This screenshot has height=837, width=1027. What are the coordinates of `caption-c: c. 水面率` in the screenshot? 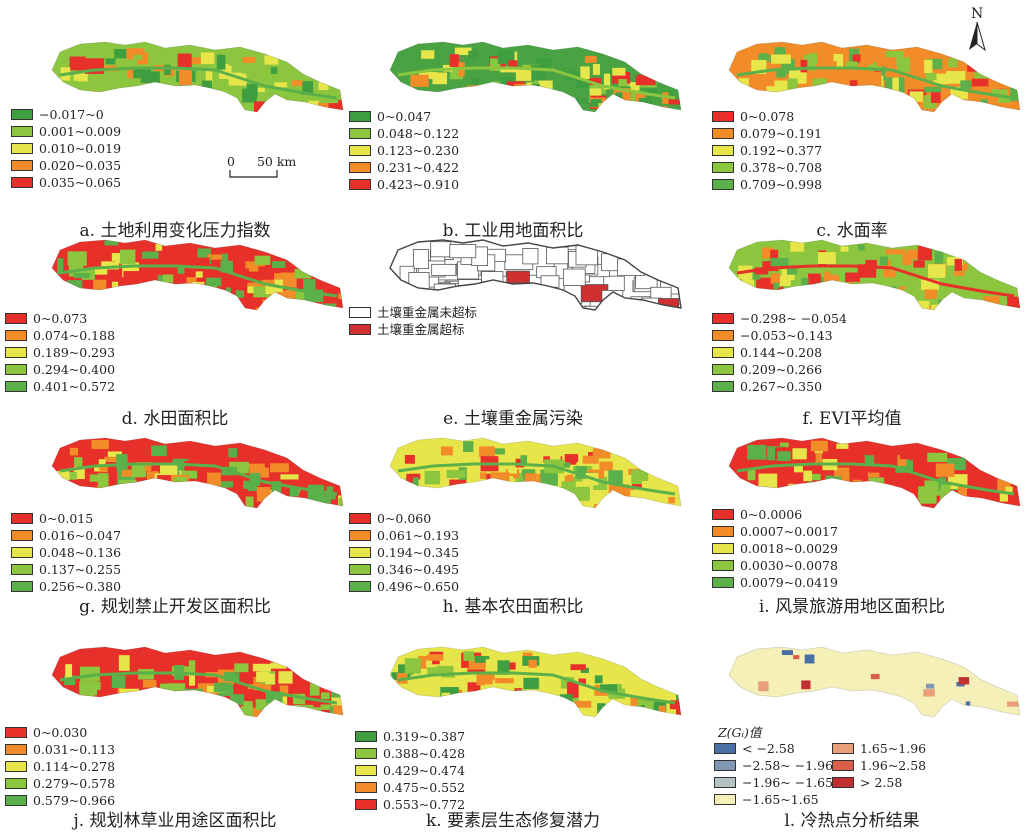 It's located at (852, 231).